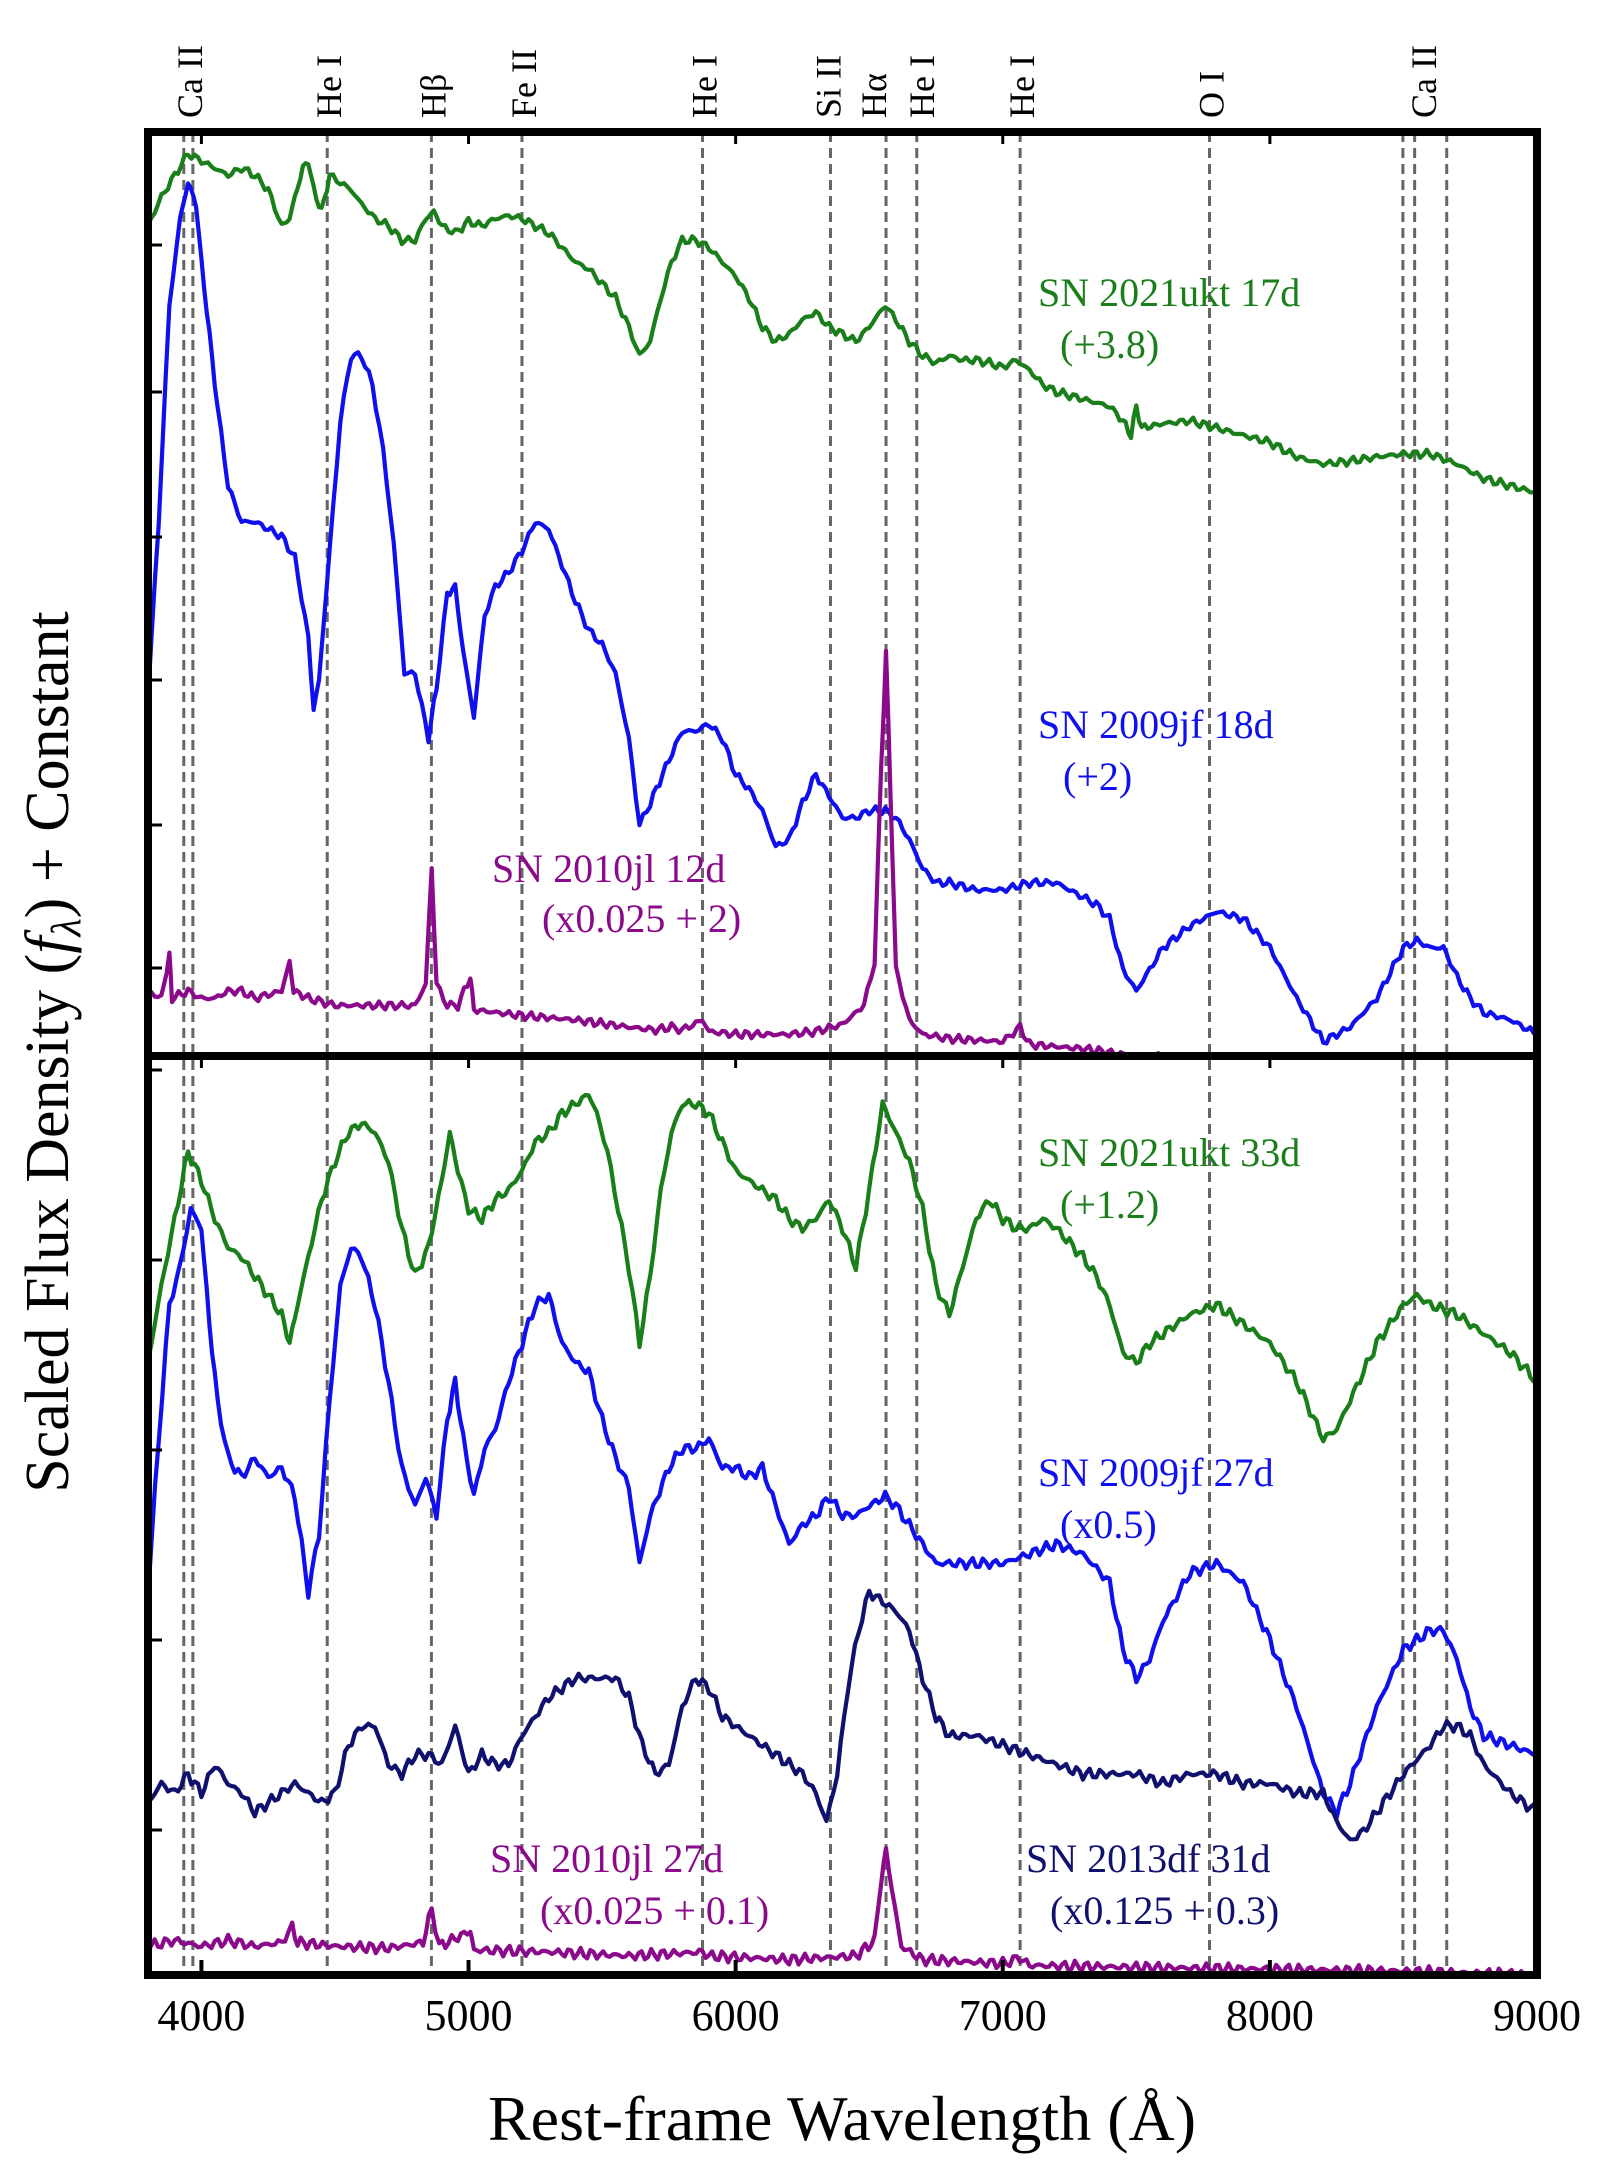 Image resolution: width=1609 pixels, height=2175 pixels. Describe the element at coordinates (1212, 94) in the screenshot. I see `line-id-label: O I` at that location.